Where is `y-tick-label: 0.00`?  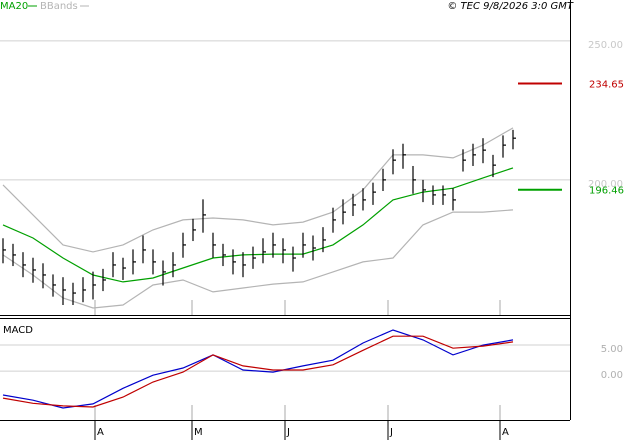
y-tick-label: 0.00 is located at coordinates (612, 375).